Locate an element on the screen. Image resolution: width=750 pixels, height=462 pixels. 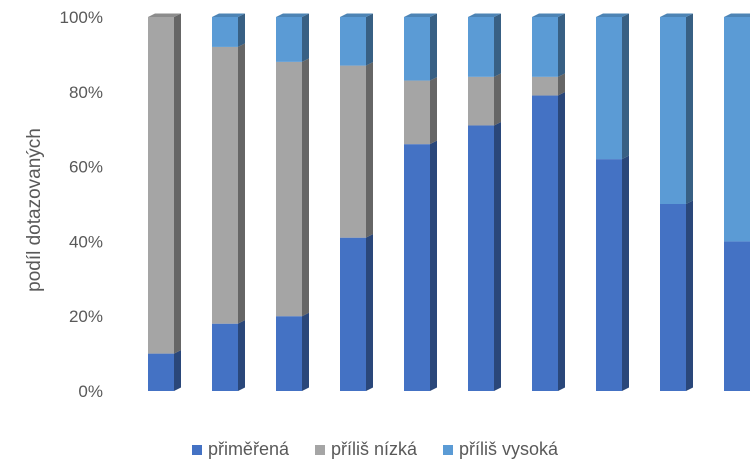
legend-label: přiměřená is located at coordinates (248, 449).